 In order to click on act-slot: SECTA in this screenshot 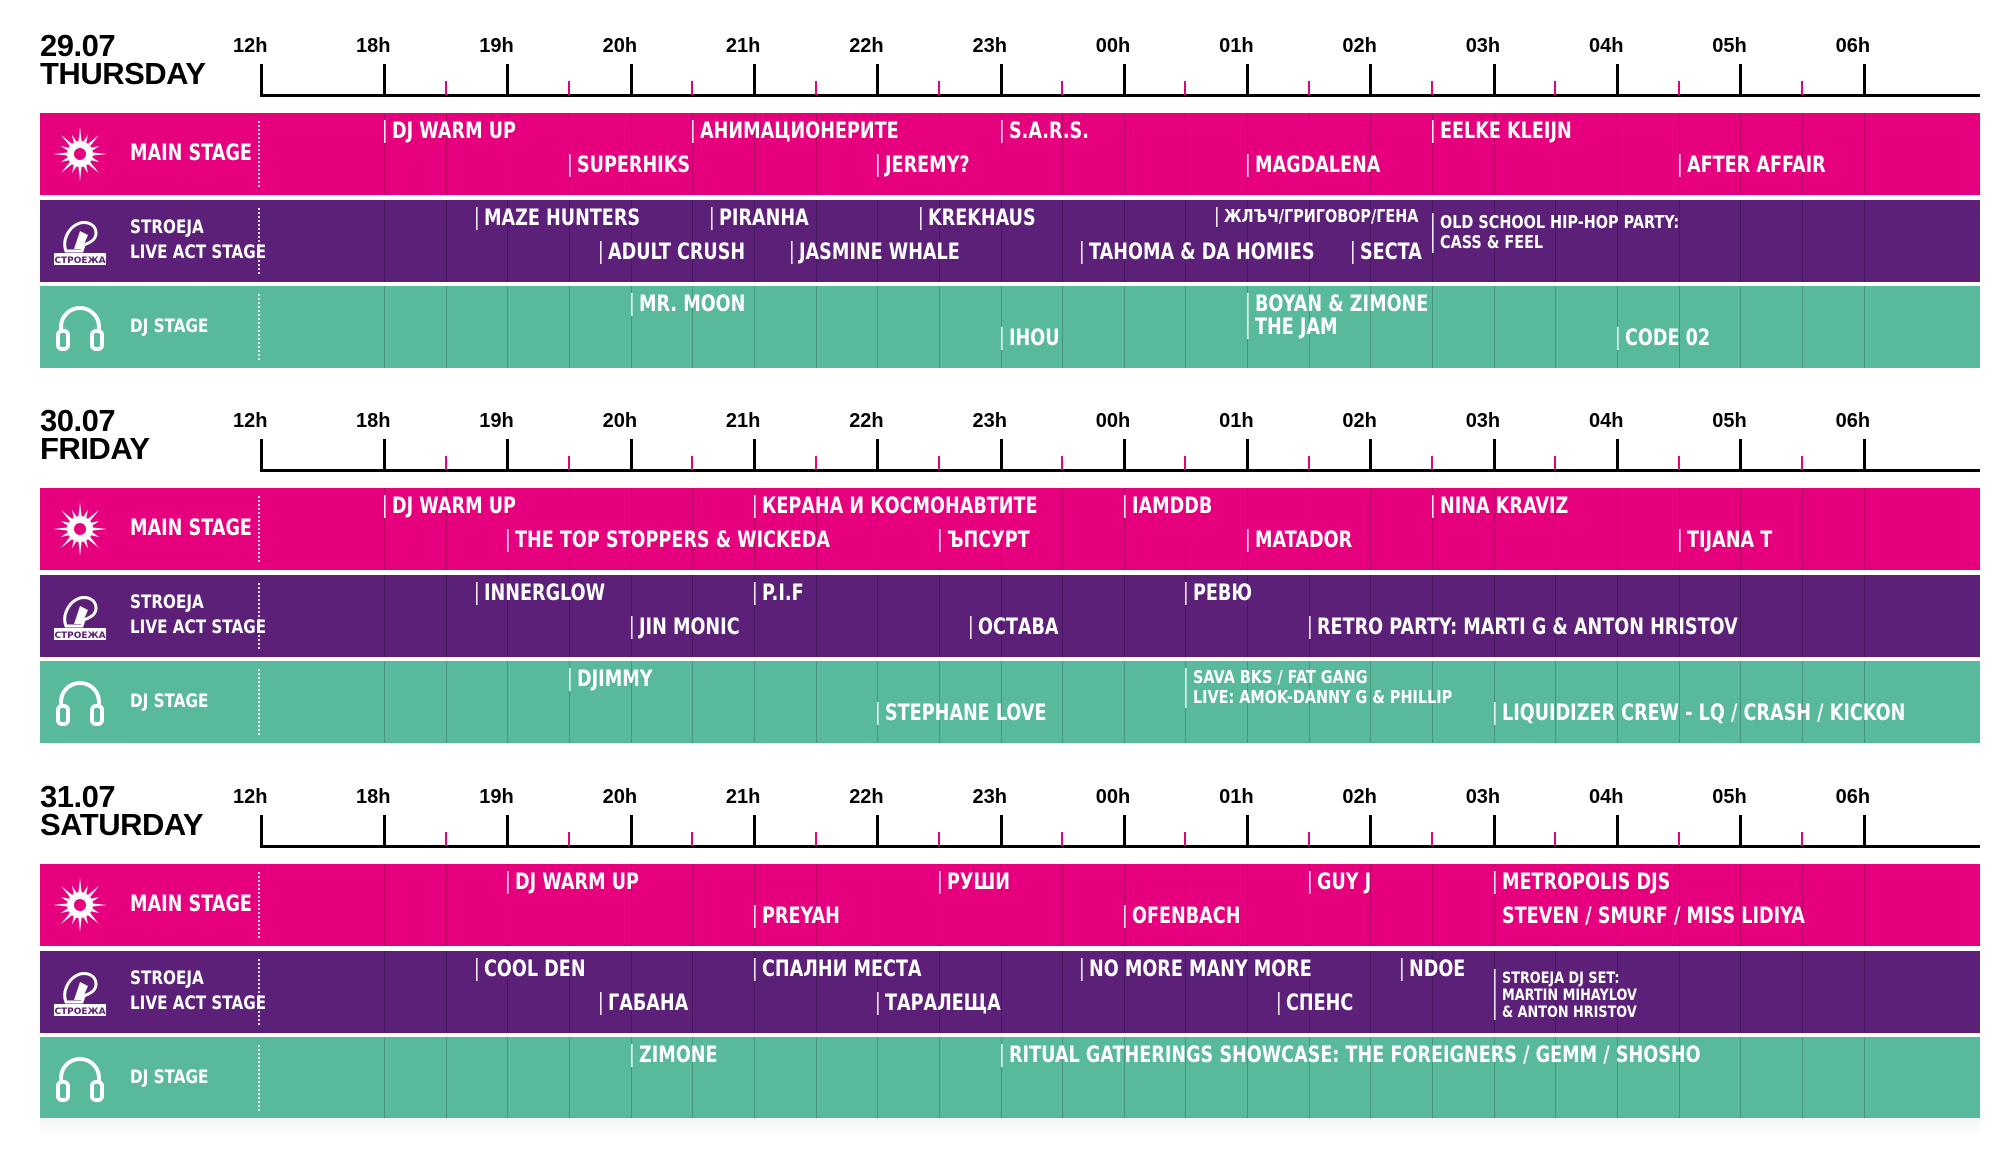, I will do `click(1386, 252)`.